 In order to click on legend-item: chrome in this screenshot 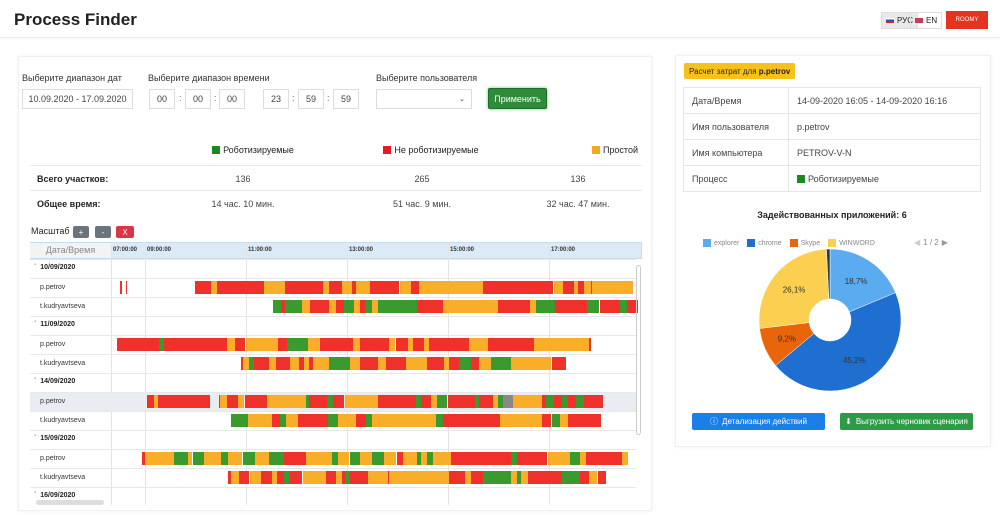, I will do `click(764, 243)`.